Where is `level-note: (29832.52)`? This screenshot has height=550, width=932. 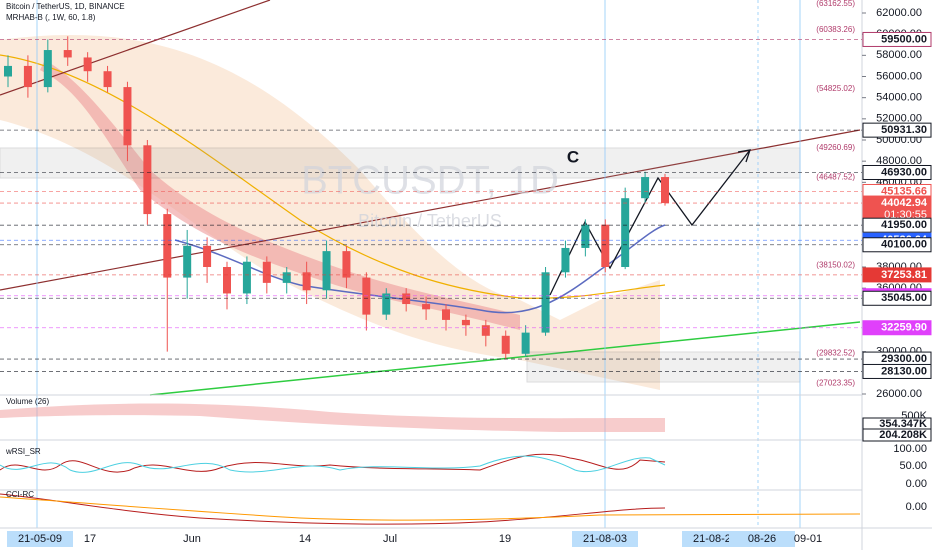 level-note: (29832.52) is located at coordinates (835, 353).